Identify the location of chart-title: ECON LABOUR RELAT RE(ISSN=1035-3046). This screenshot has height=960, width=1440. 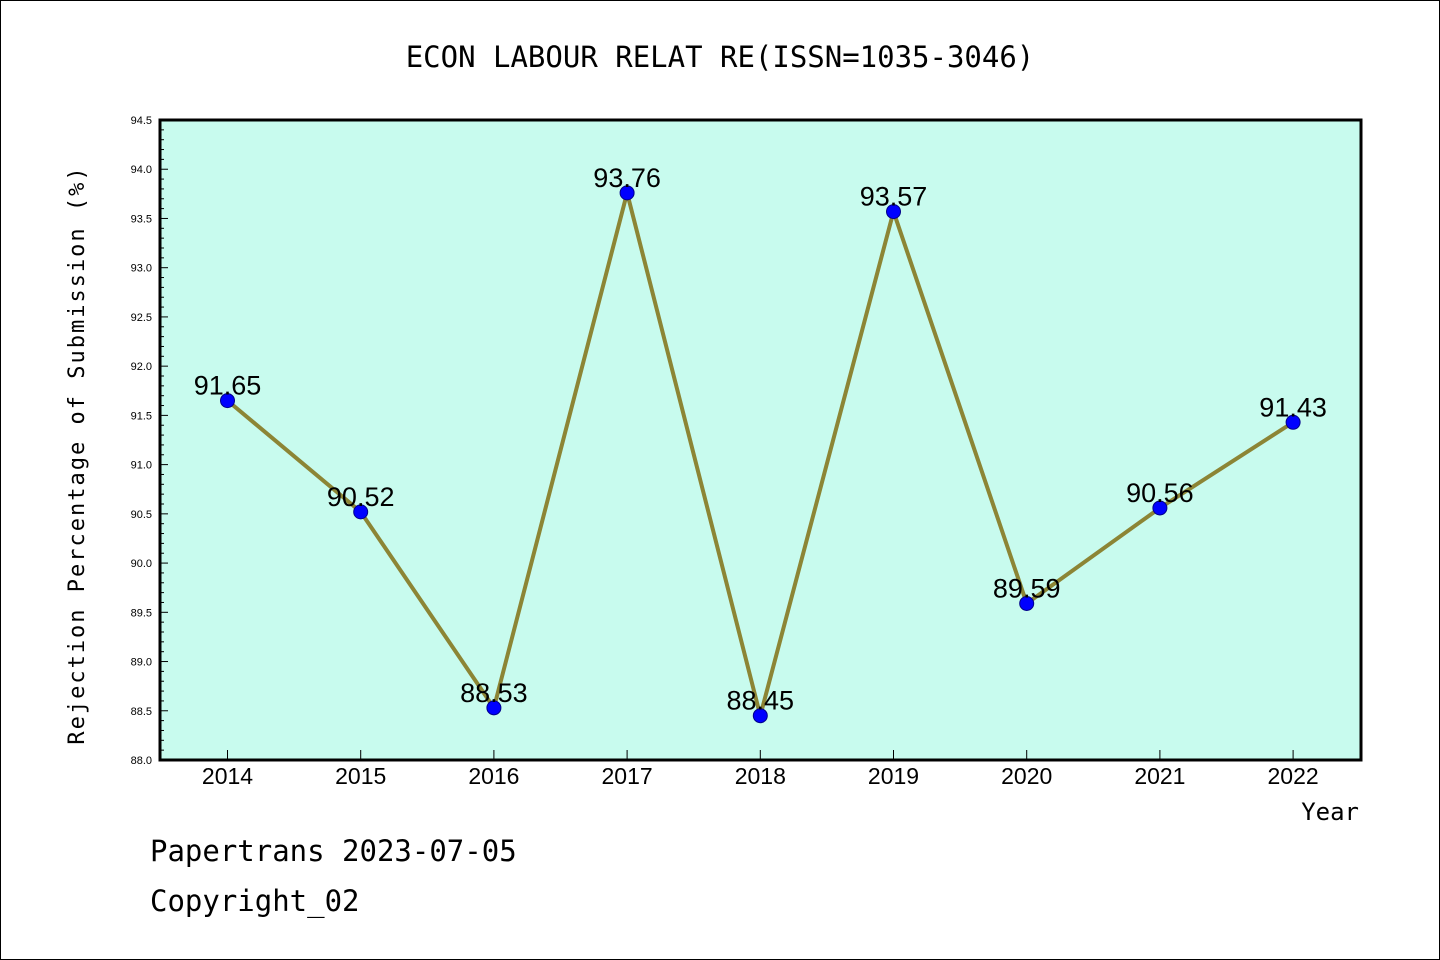
(720, 57).